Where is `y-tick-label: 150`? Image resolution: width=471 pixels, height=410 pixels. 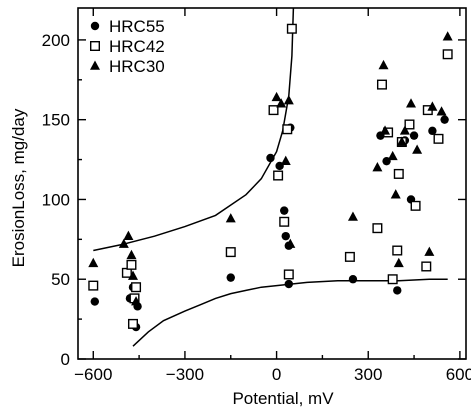 y-tick-label: 150 is located at coordinates (56, 120).